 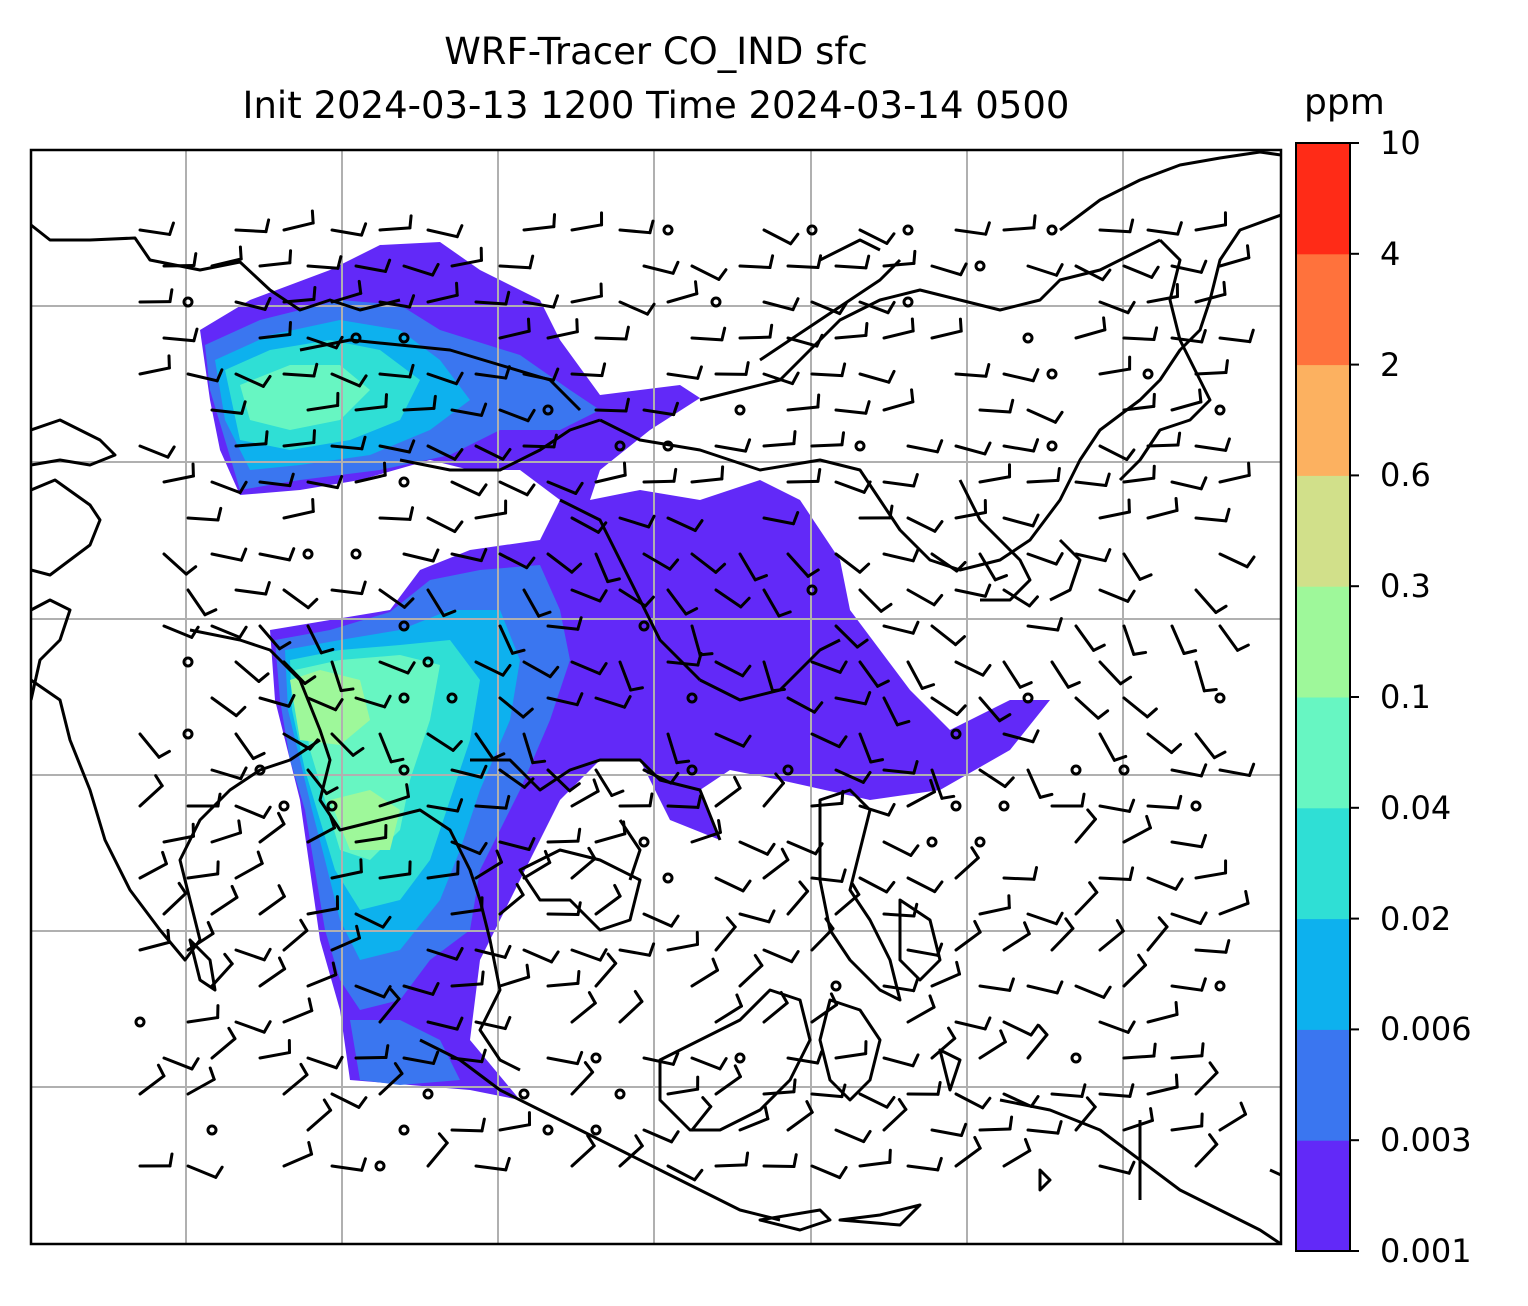 I want to click on colorbar-tick-label: 0.003, so click(x=1426, y=1140).